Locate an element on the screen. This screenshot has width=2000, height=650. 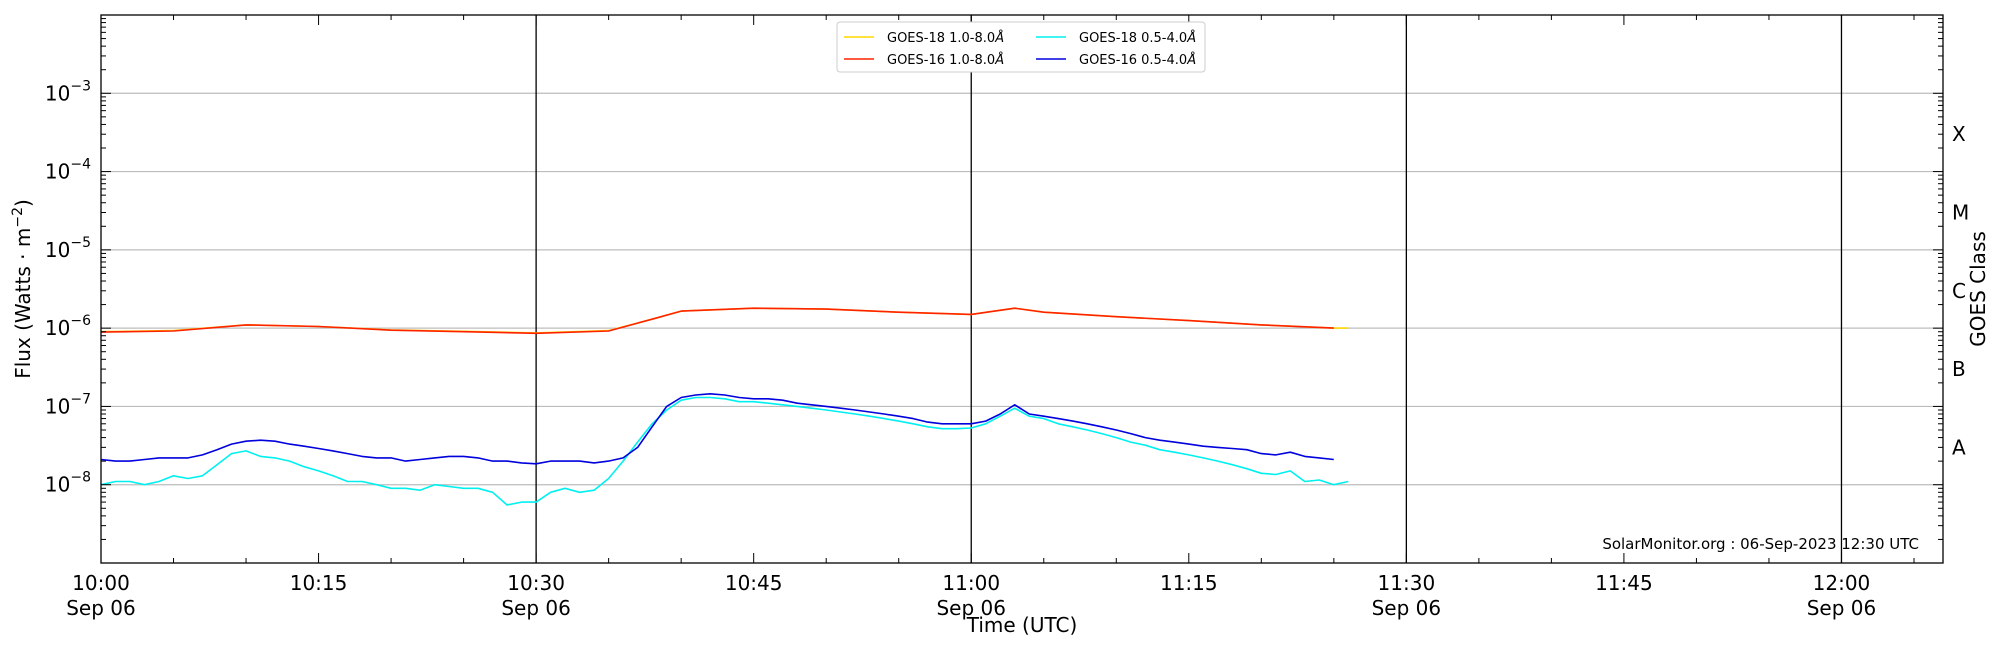
y-tick-label: 10⁻⁸ is located at coordinates (68, 483).